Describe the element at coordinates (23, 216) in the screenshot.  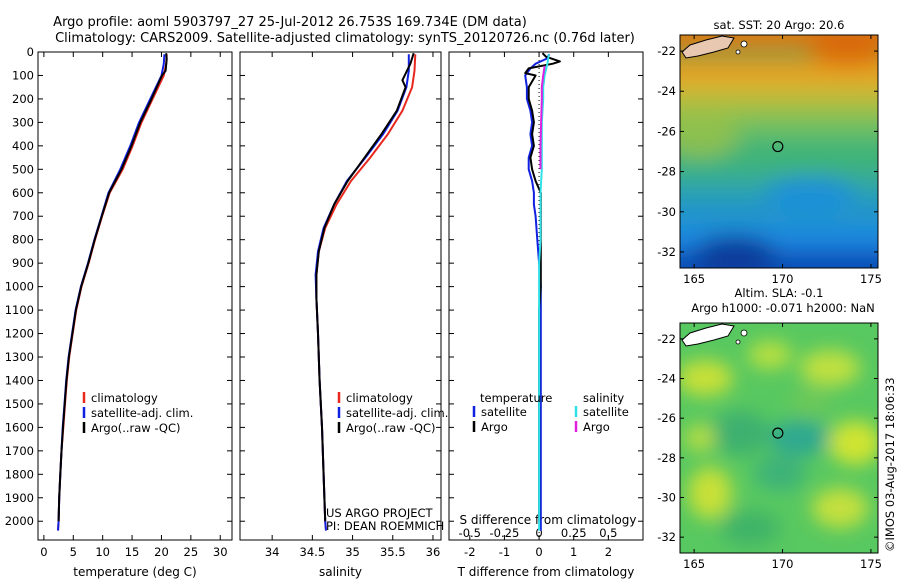
I see `y-tick-label: 700` at that location.